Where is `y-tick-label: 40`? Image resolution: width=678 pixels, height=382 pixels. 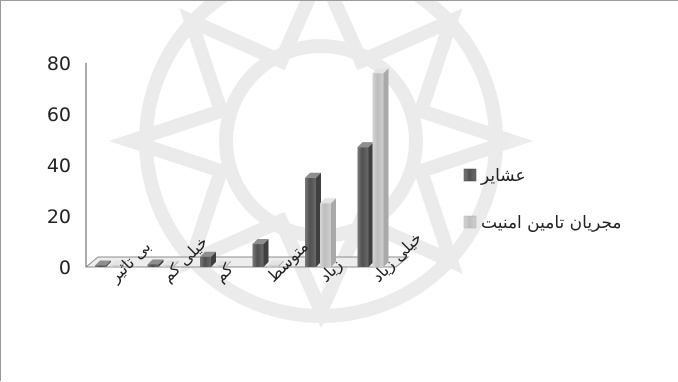
y-tick-label: 40 is located at coordinates (59, 166).